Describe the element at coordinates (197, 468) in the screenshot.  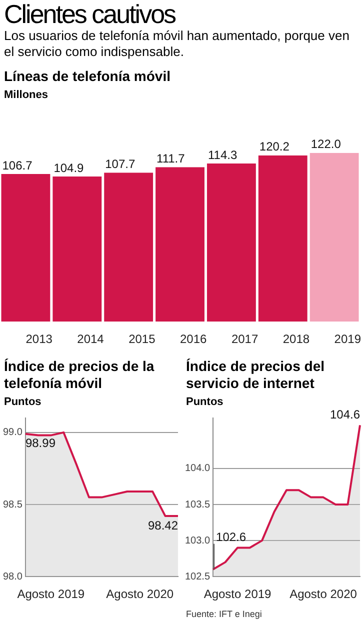
I see `y-tick-label: 104.0` at that location.